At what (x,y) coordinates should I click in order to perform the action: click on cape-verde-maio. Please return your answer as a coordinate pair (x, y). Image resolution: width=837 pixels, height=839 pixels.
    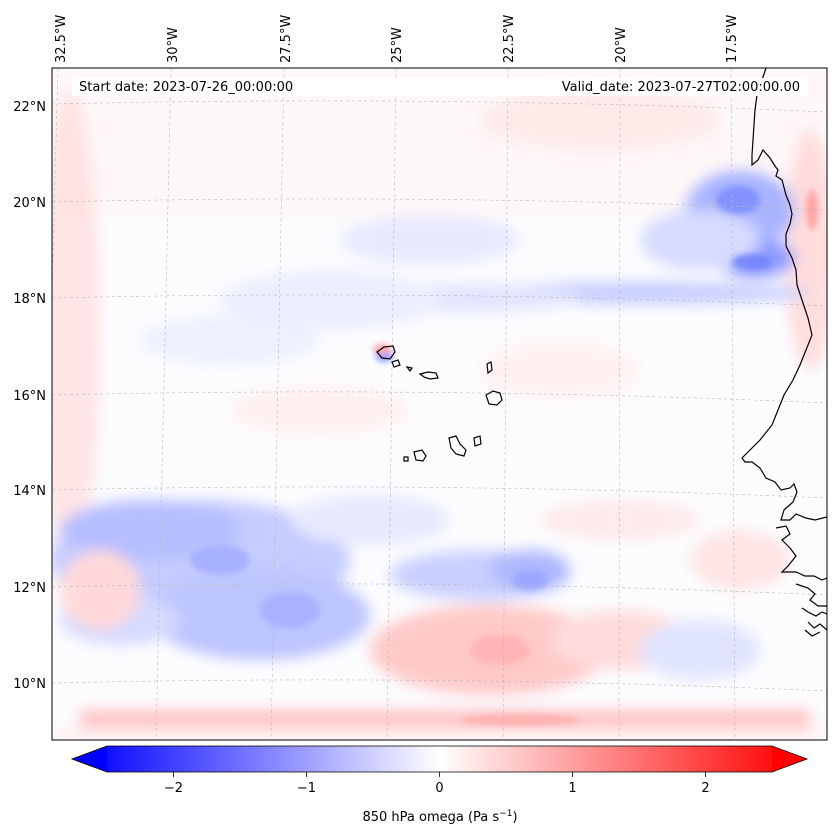
    Looking at the image, I should click on (477, 441).